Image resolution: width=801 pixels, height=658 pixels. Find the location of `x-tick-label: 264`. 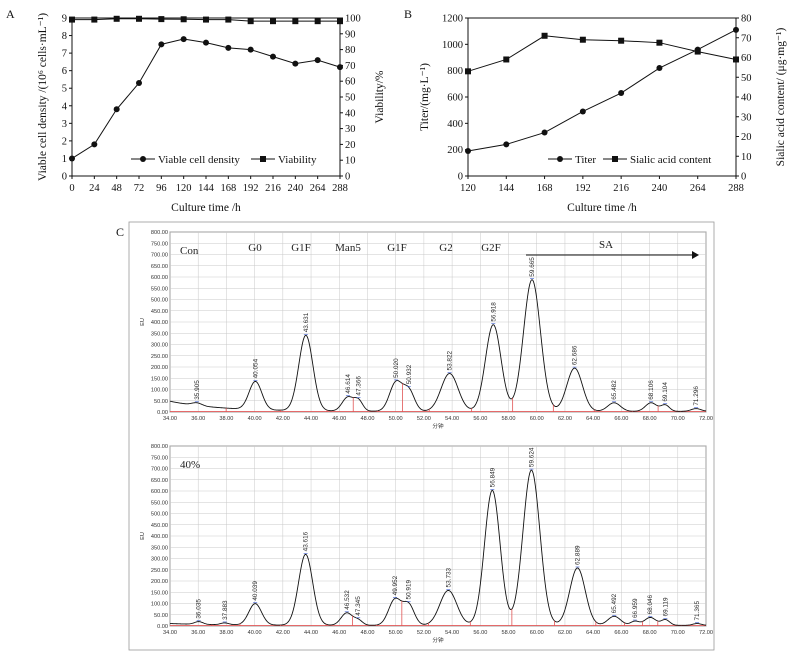

x-tick-label: 264 is located at coordinates (318, 188).